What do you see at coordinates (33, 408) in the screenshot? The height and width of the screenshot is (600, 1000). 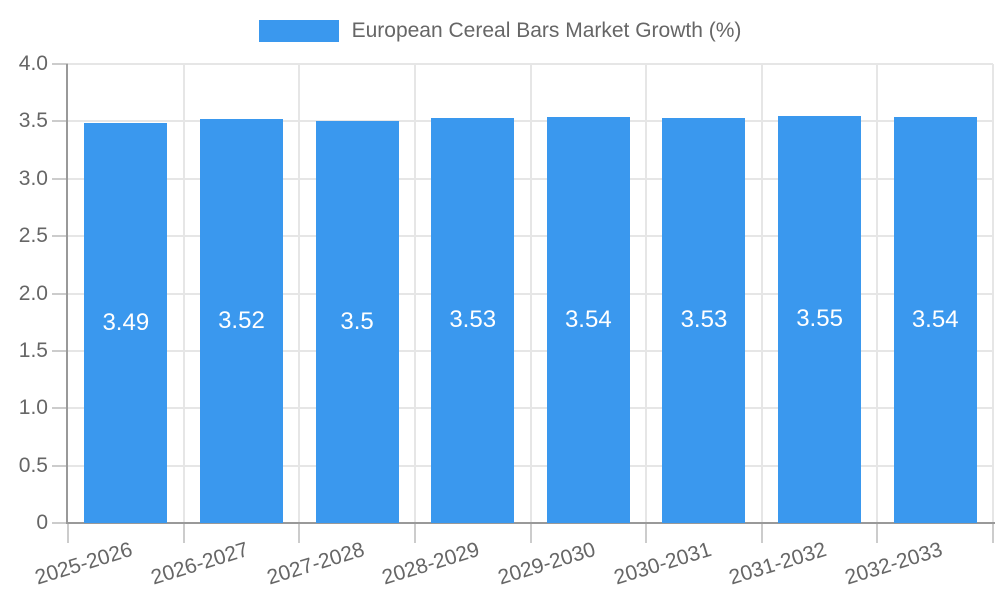 I see `y-axis-tick-label: 1.0` at bounding box center [33, 408].